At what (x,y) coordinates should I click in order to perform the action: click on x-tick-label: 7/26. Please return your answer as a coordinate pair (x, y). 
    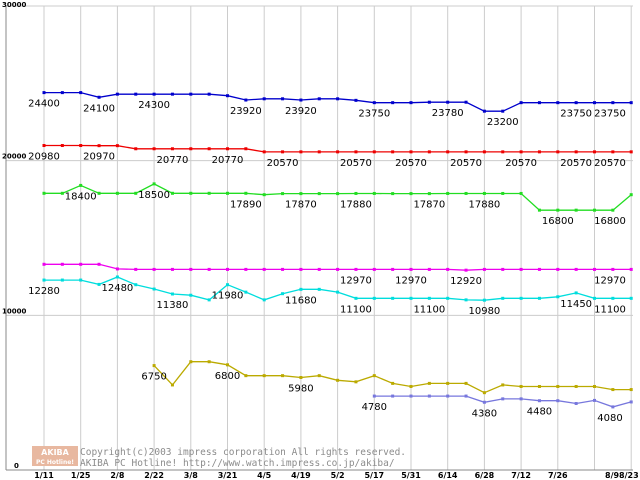
    Looking at the image, I should click on (558, 475).